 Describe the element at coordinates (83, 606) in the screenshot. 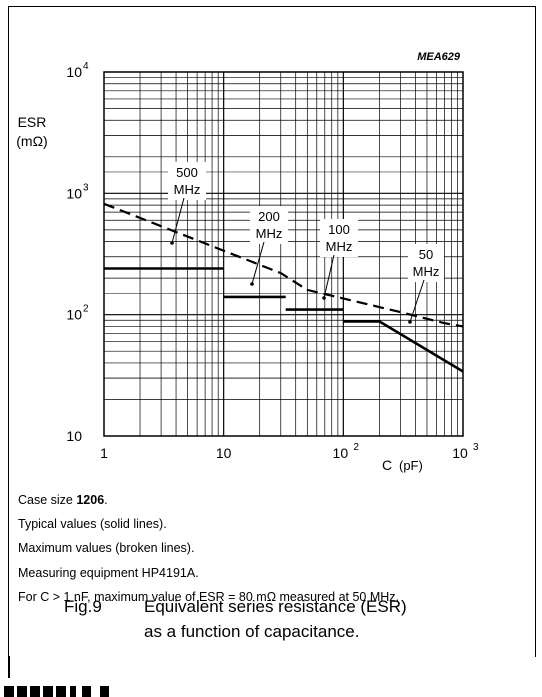

I see `figure-number: Fig.9` at that location.